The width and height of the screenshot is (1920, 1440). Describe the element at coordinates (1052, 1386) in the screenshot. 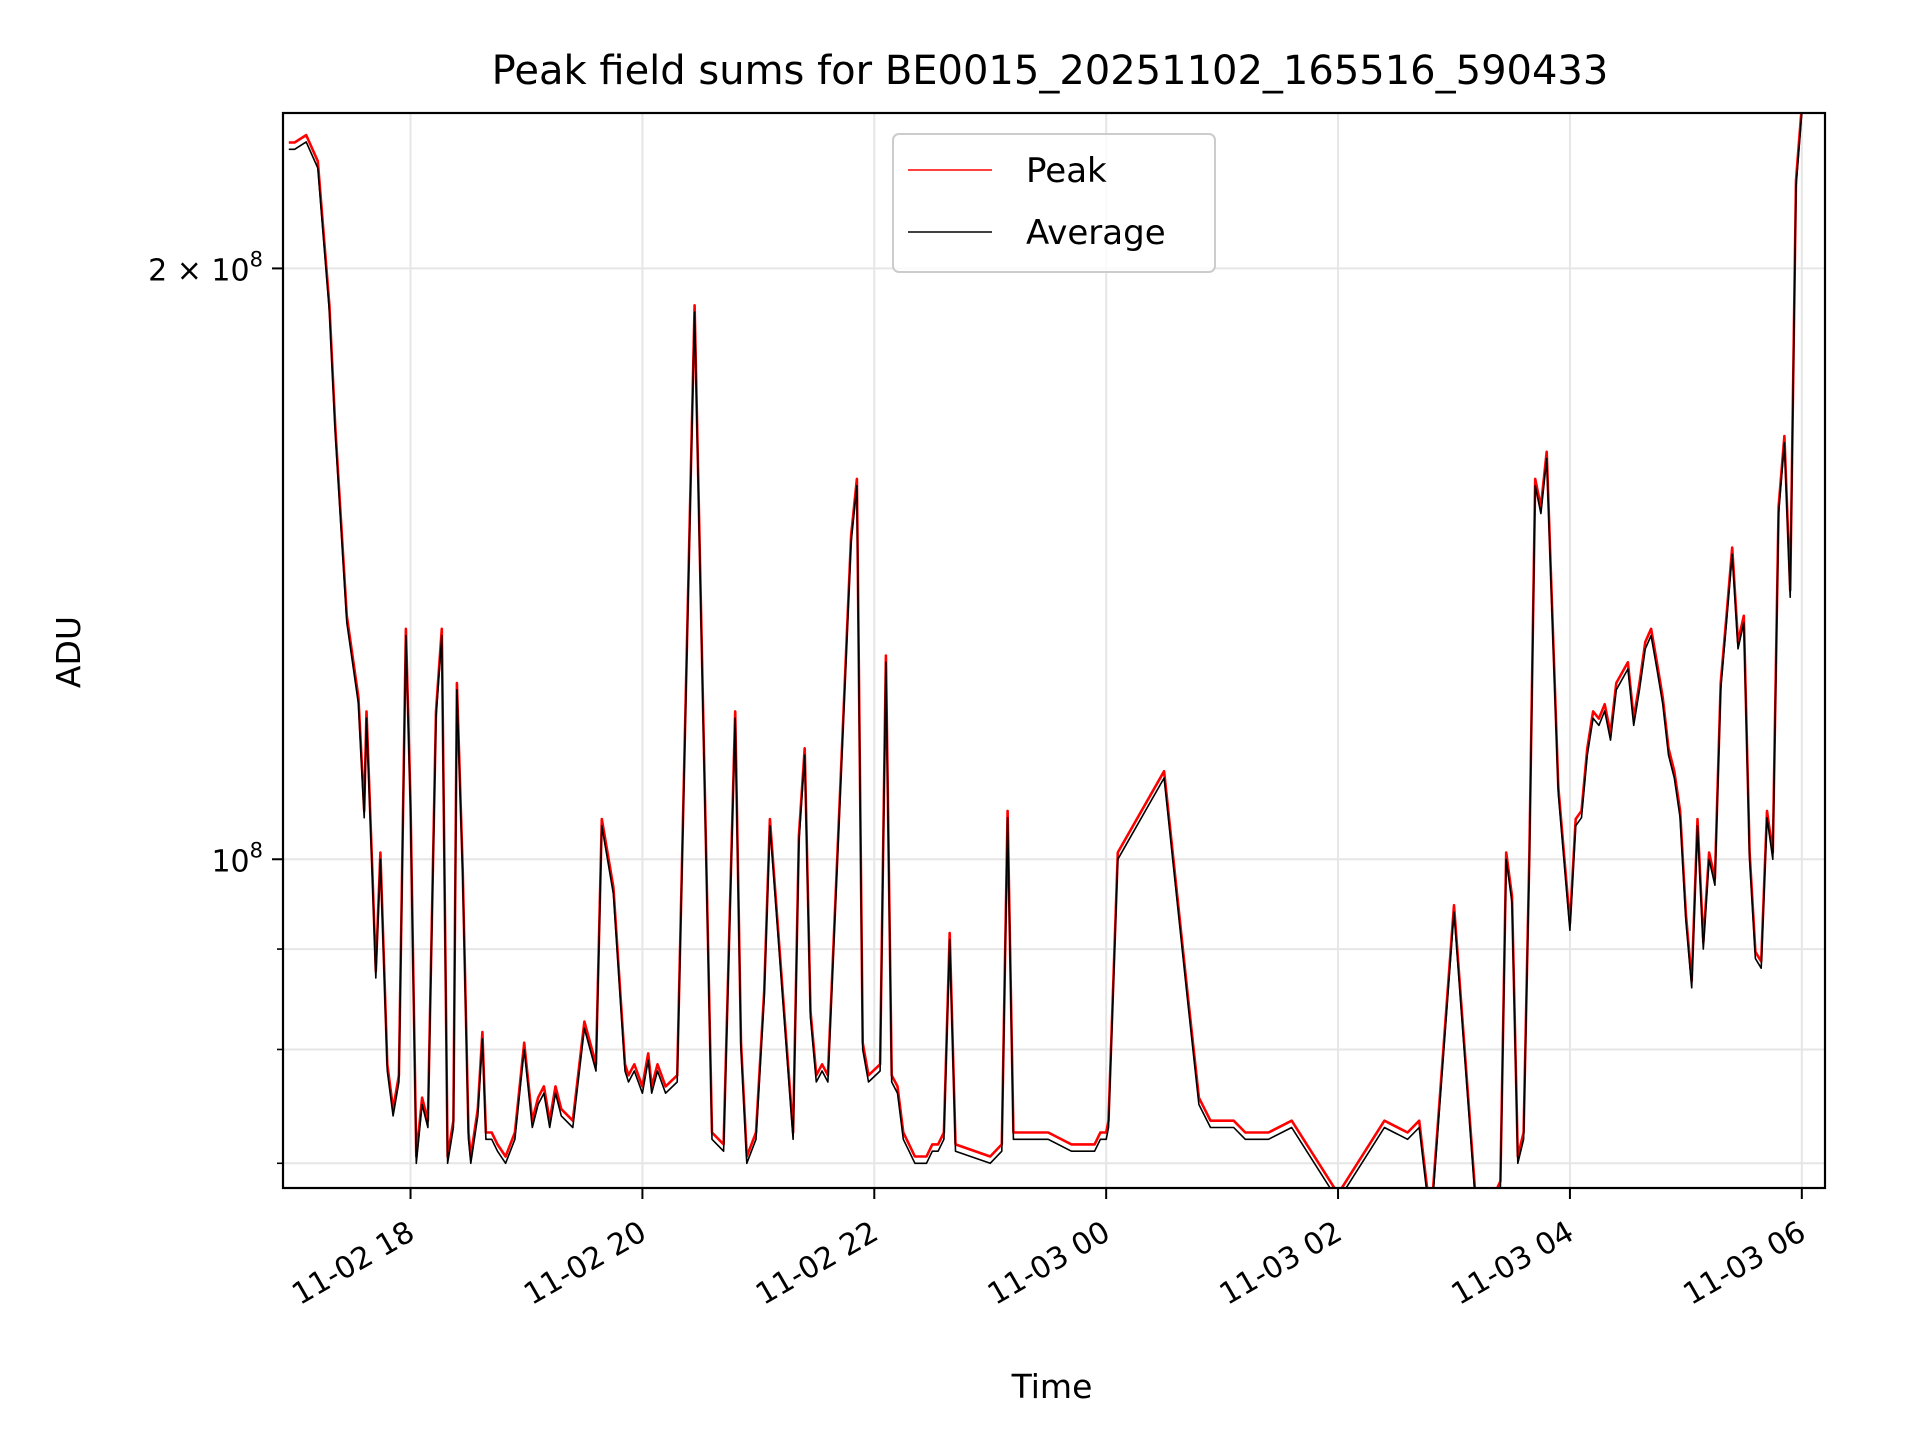

I see `x-axis-title: Time` at that location.